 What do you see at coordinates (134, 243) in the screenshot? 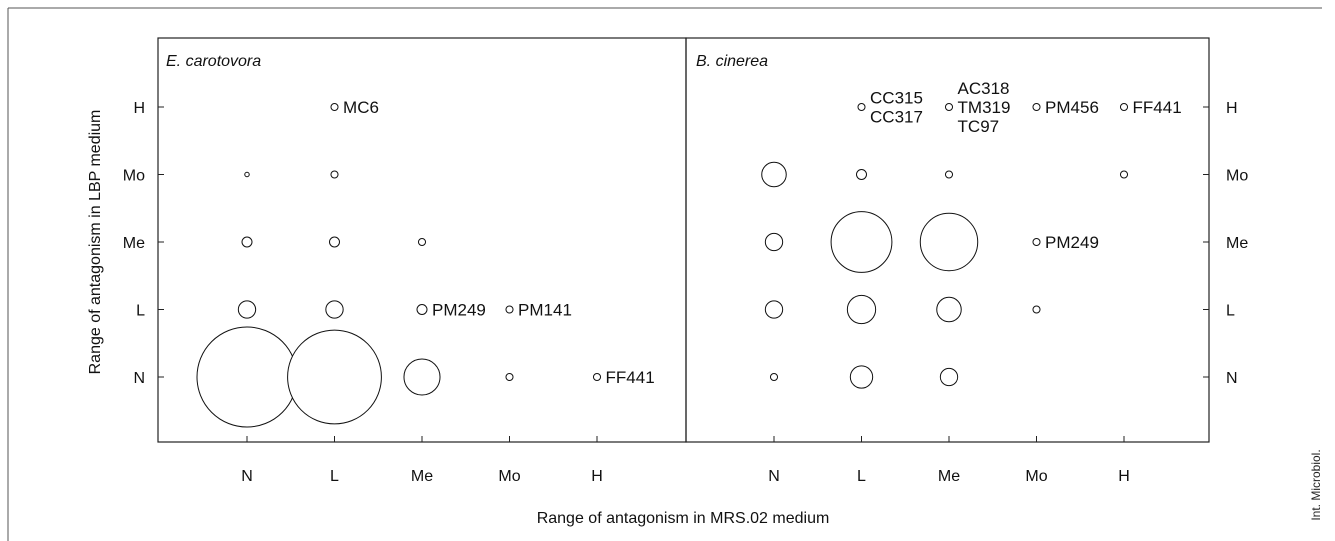
I see `y-tick-label-left: Me` at bounding box center [134, 243].